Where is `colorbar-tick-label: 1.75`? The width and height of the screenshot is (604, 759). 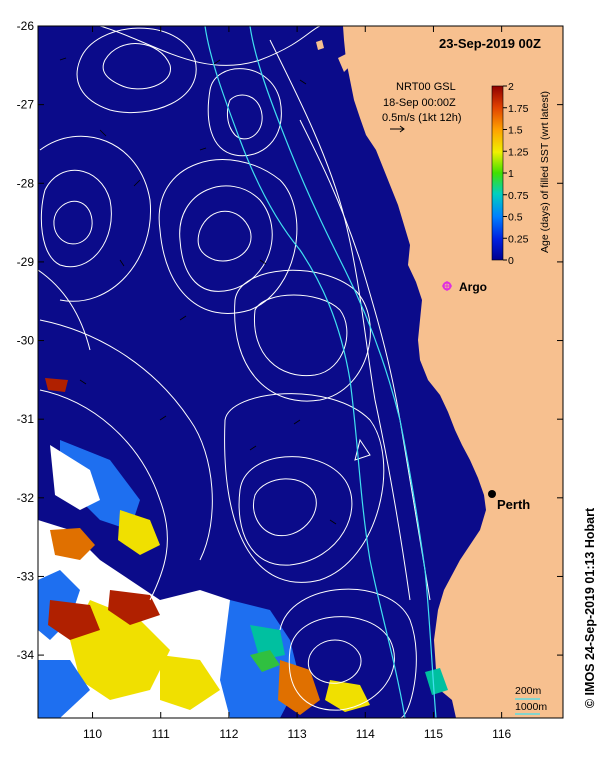 colorbar-tick-label: 1.75 is located at coordinates (518, 109).